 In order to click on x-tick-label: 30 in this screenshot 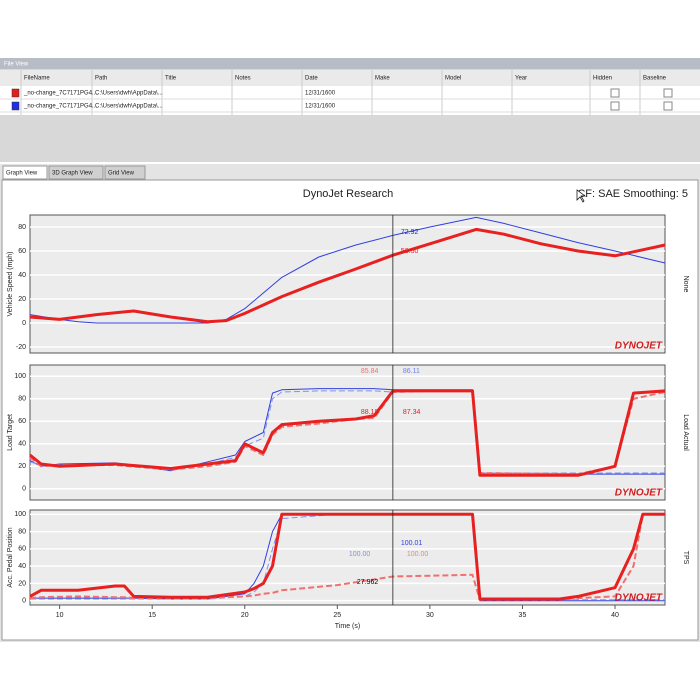, I will do `click(430, 615)`.